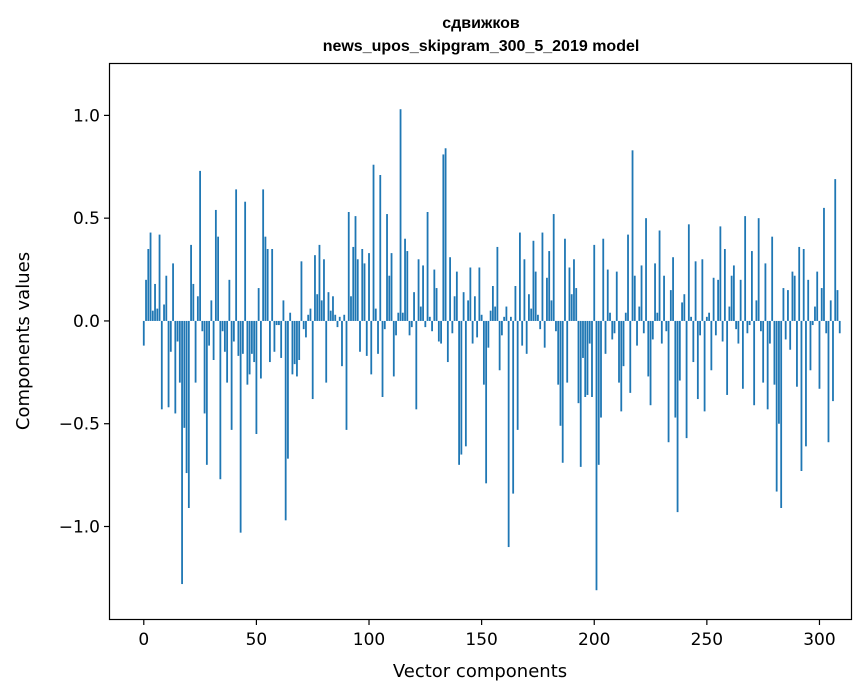 Image resolution: width=867 pixels, height=696 pixels. What do you see at coordinates (84, 322) in the screenshot?
I see `y-axis-ticks: −1.0 −0.5 0.0 0.5 1.0` at bounding box center [84, 322].